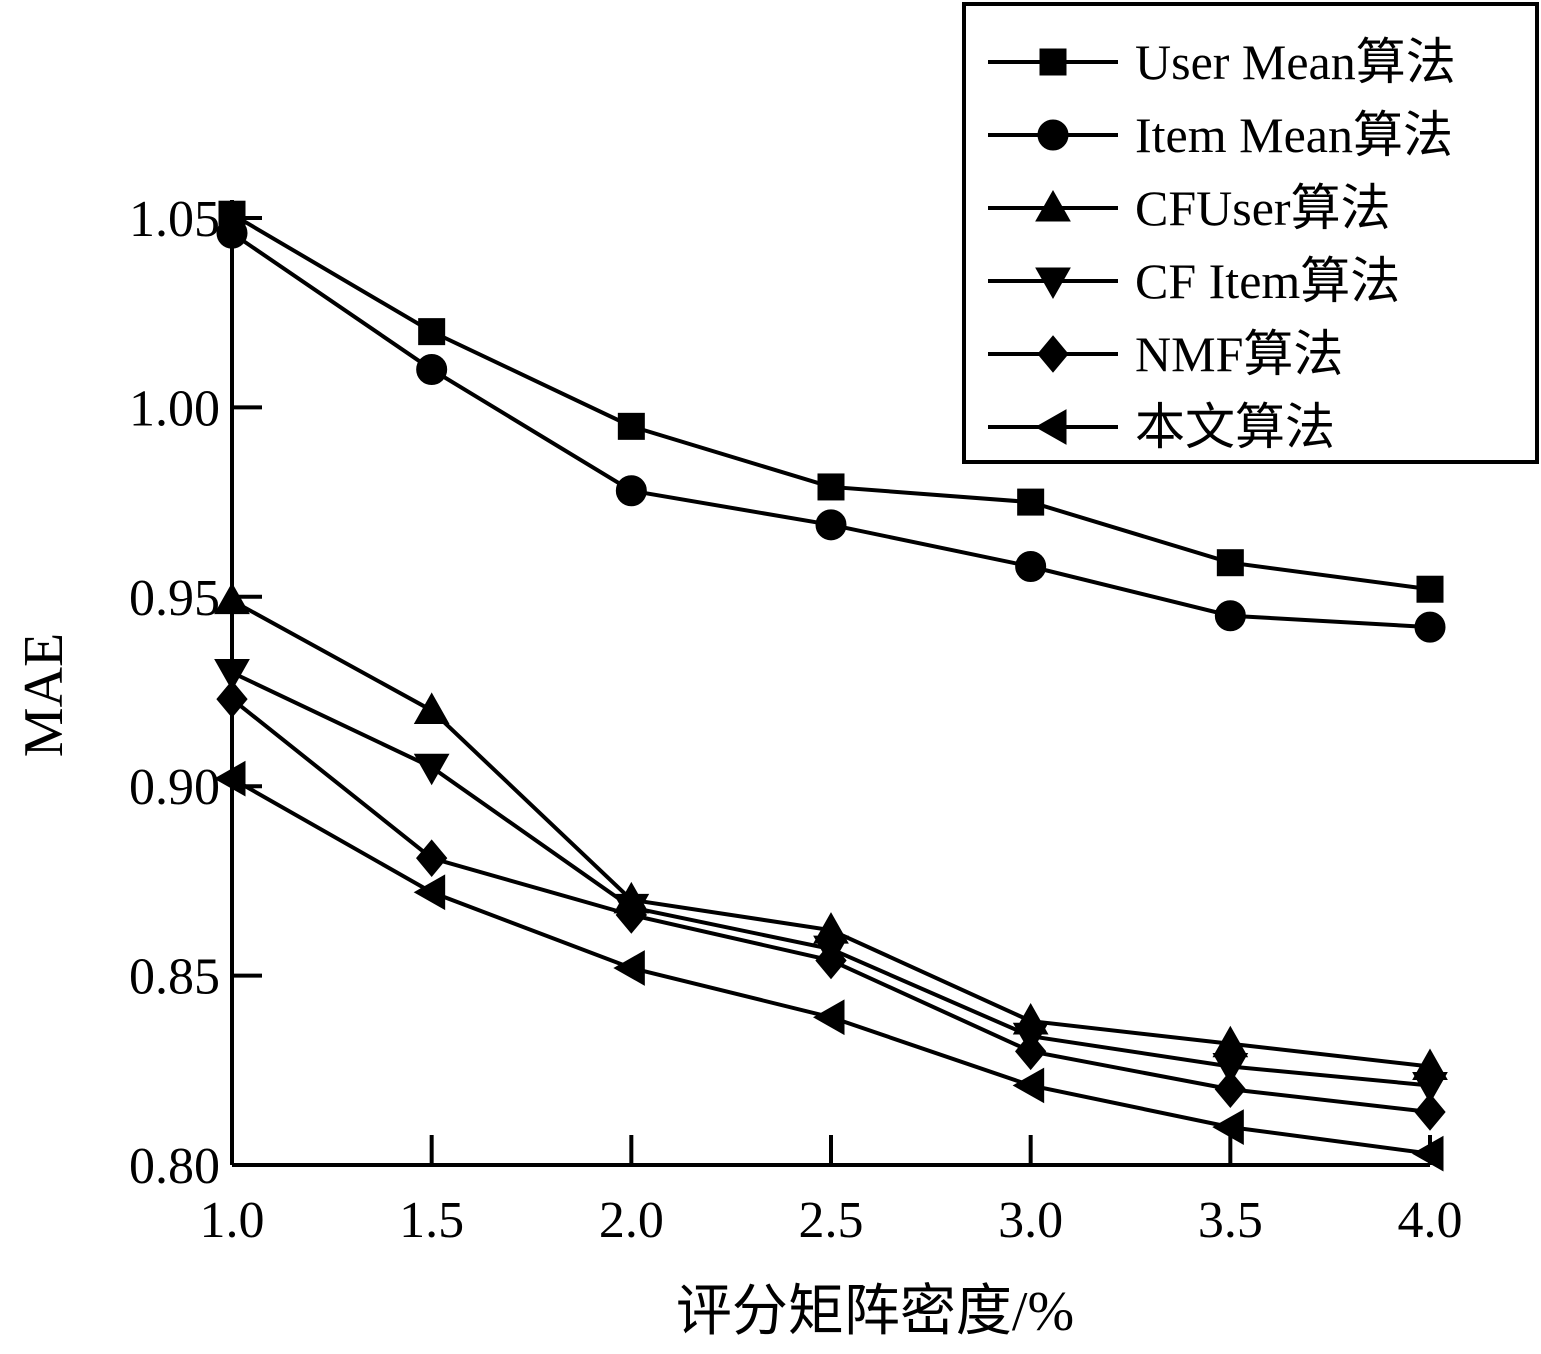 The height and width of the screenshot is (1354, 1541). What do you see at coordinates (1294, 135) in the screenshot?
I see `legend-label: Item Mean算法` at bounding box center [1294, 135].